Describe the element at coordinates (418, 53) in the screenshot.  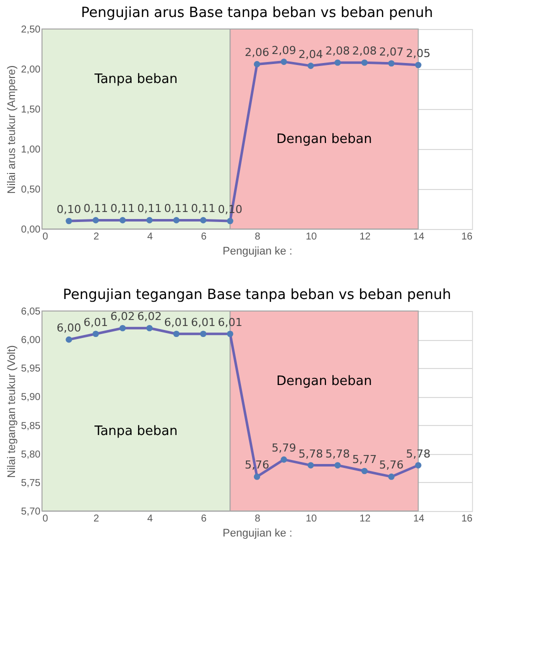
I see `data-label: 2,05` at that location.